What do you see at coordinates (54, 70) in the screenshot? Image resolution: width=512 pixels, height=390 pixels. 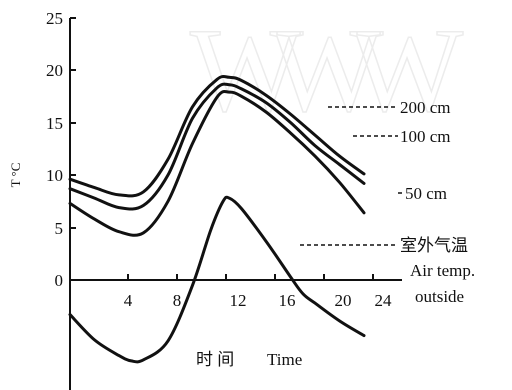 I see `y-tick-label-20: 20` at bounding box center [54, 70].